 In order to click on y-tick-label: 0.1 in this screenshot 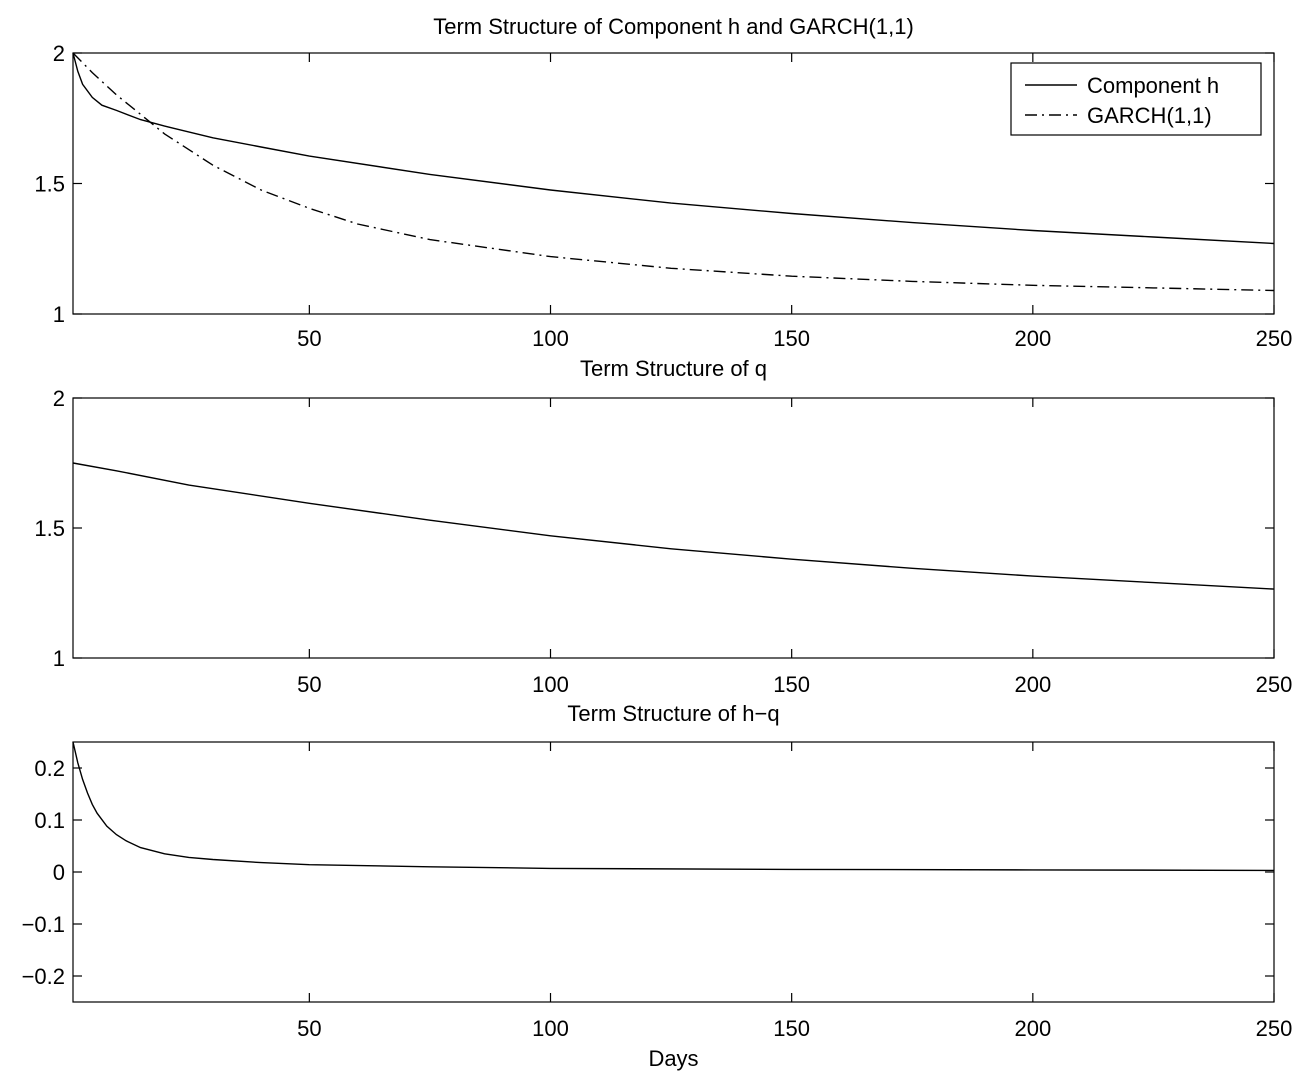, I will do `click(49, 820)`.